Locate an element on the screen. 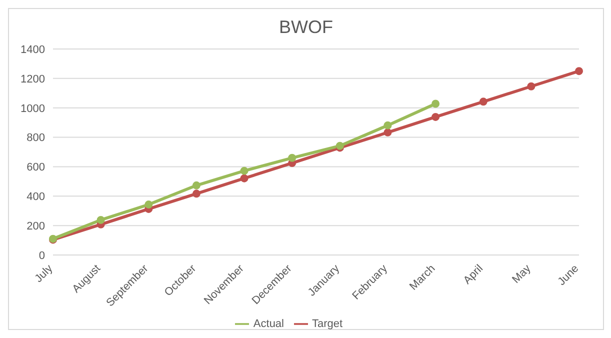 The height and width of the screenshot is (338, 611). y-tick-label: 1000 is located at coordinates (32, 108).